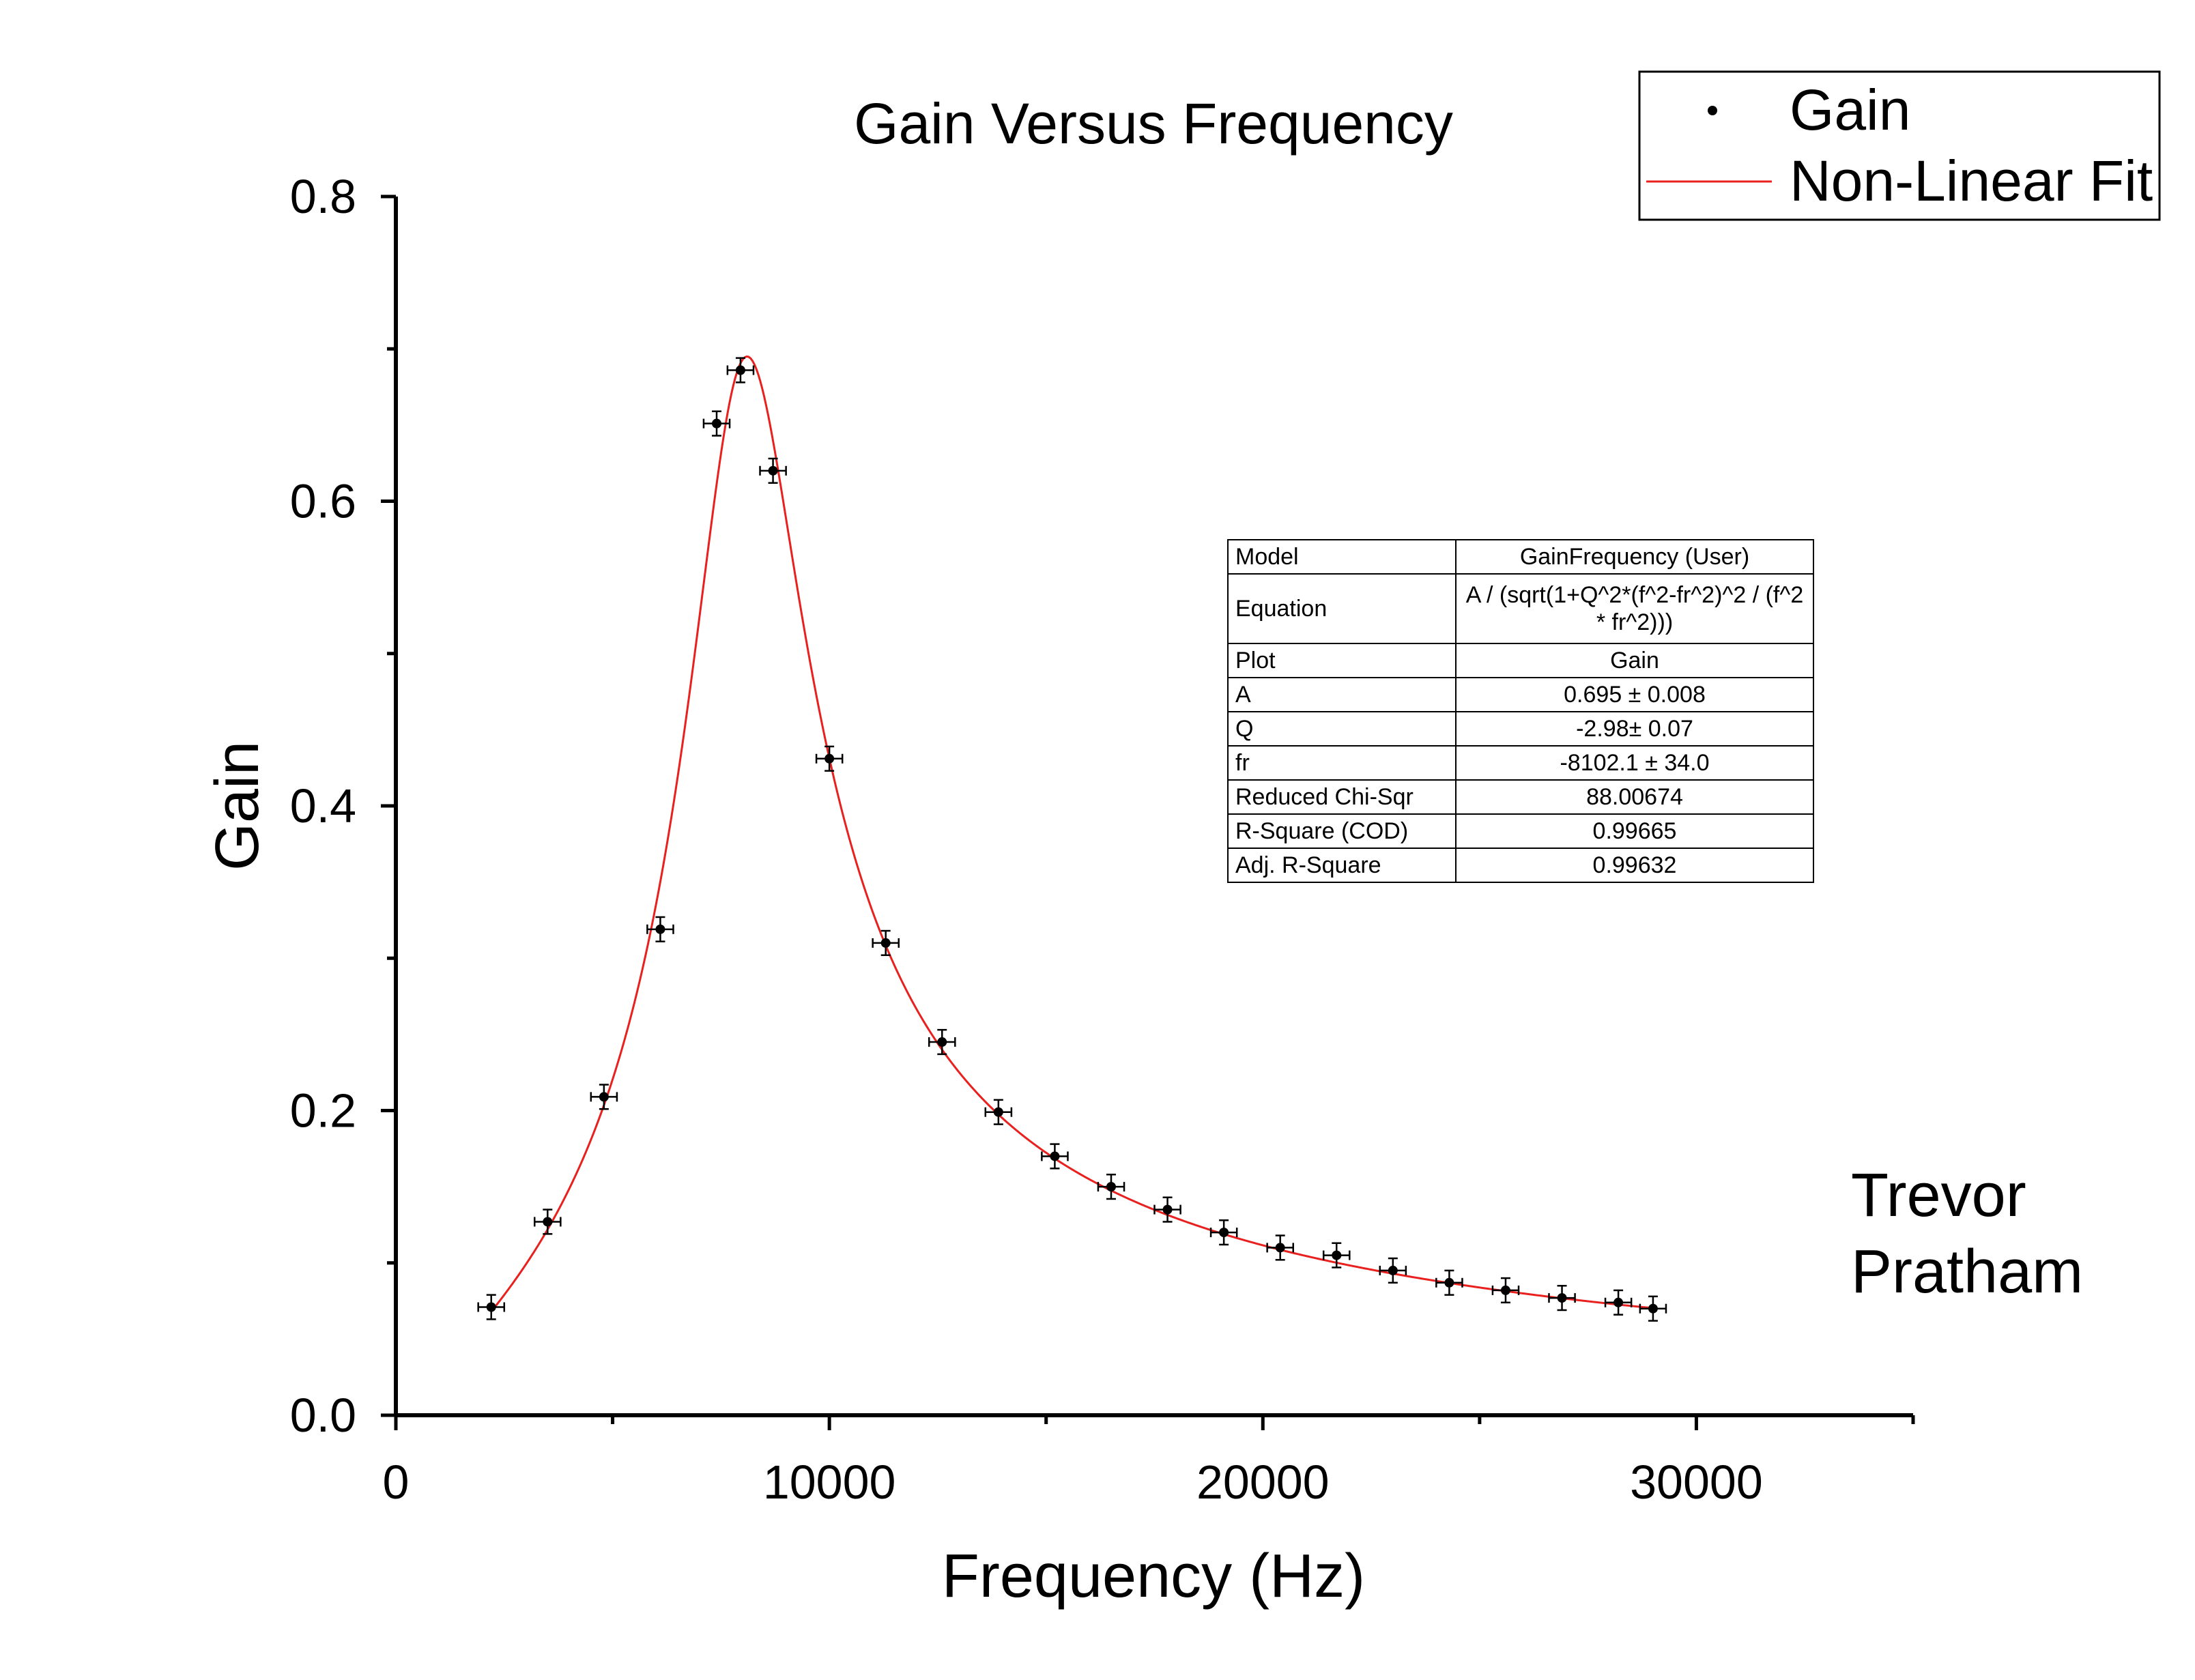  I want to click on x-tick-label: 30000, so click(1696, 1482).